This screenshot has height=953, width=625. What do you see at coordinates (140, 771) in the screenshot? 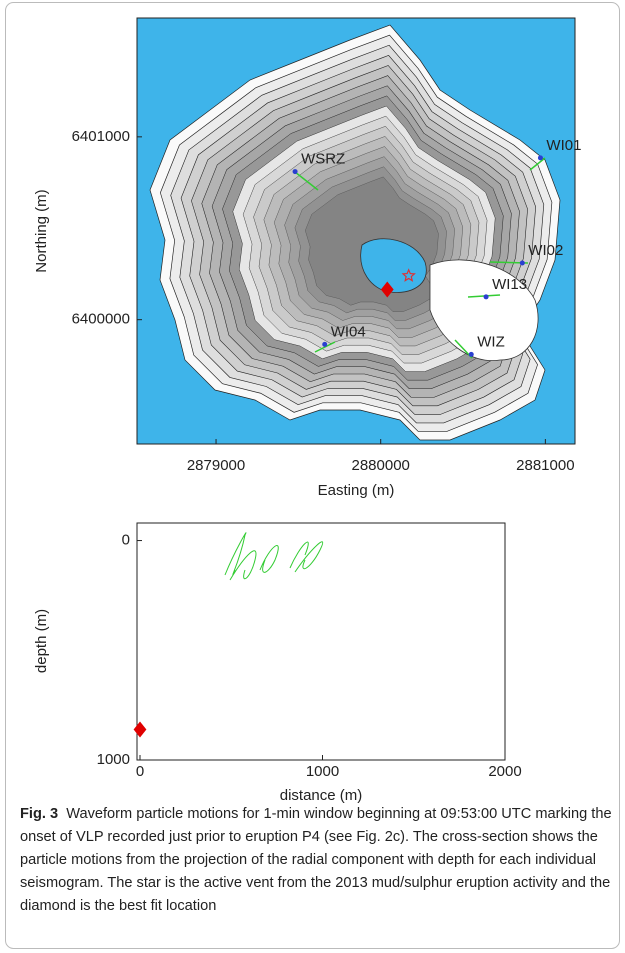
I see `x-tick-label: 0` at bounding box center [140, 771].